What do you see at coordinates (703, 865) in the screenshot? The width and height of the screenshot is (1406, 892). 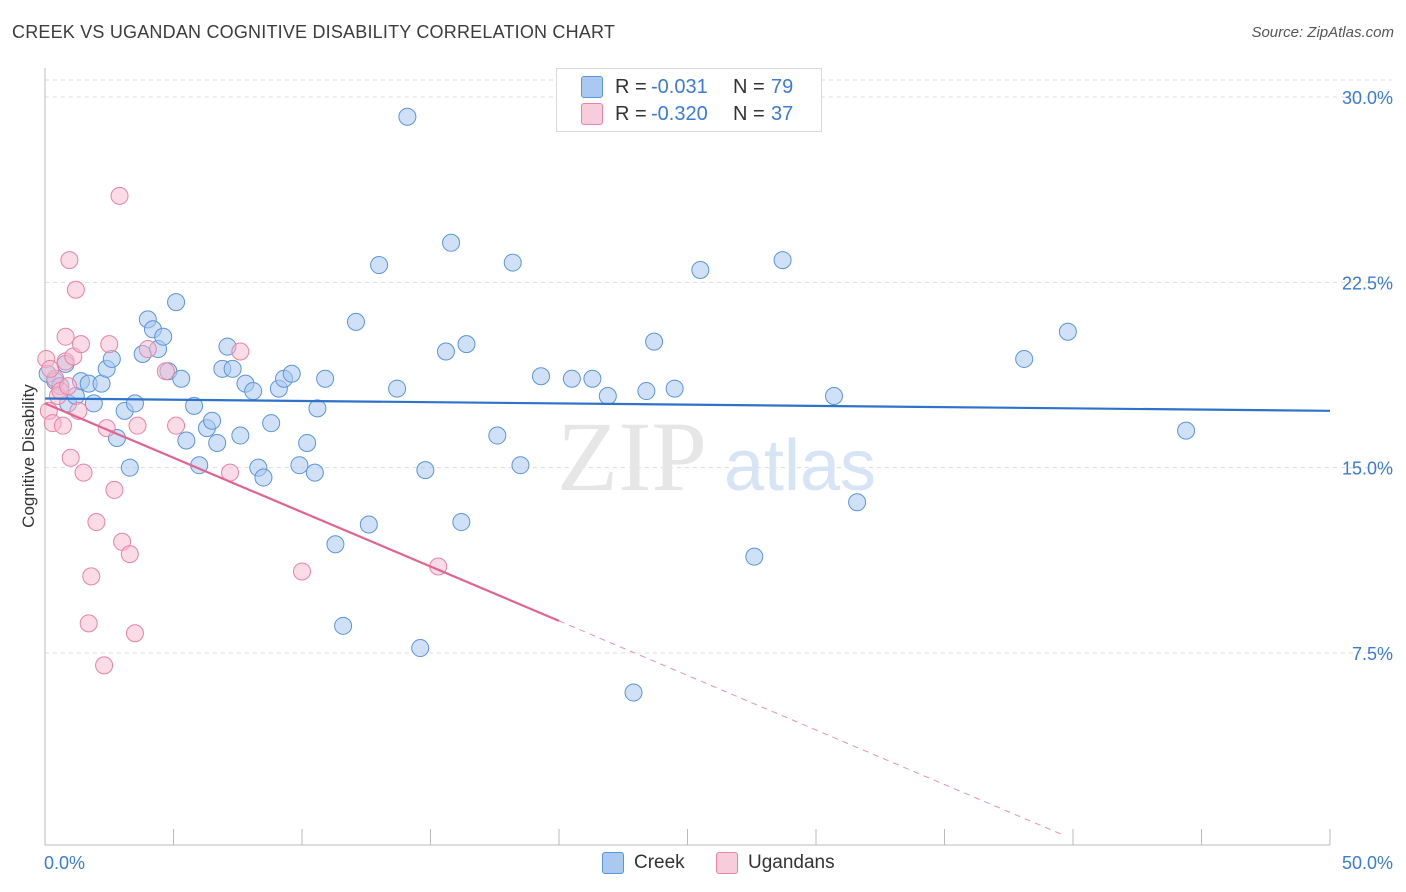 I see `series-legend: Creek Ugandans` at bounding box center [703, 865].